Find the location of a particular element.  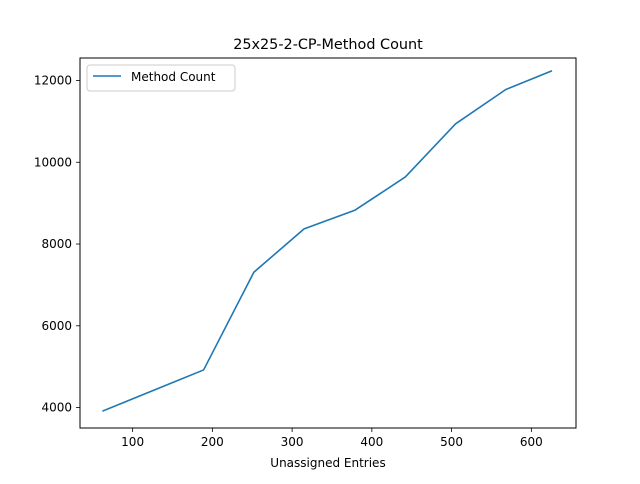

x-tick-label: 400 is located at coordinates (371, 442).